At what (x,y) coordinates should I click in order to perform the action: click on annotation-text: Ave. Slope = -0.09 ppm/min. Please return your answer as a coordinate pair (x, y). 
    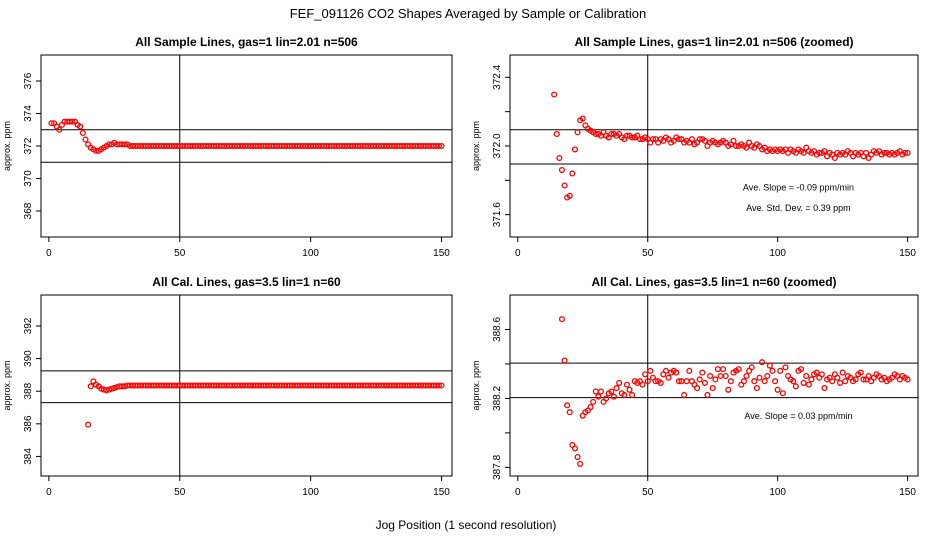
    Looking at the image, I should click on (798, 188).